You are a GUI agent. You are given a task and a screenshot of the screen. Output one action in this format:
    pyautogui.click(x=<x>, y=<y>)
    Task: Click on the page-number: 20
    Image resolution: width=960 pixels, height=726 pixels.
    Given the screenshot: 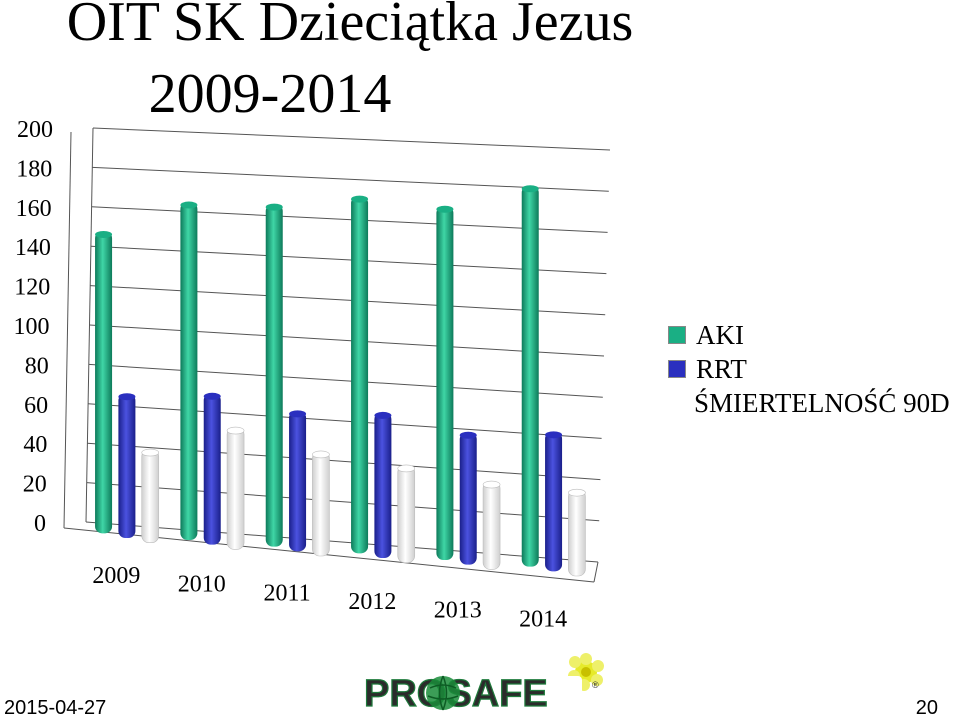 What is the action you would take?
    pyautogui.click(x=926, y=708)
    